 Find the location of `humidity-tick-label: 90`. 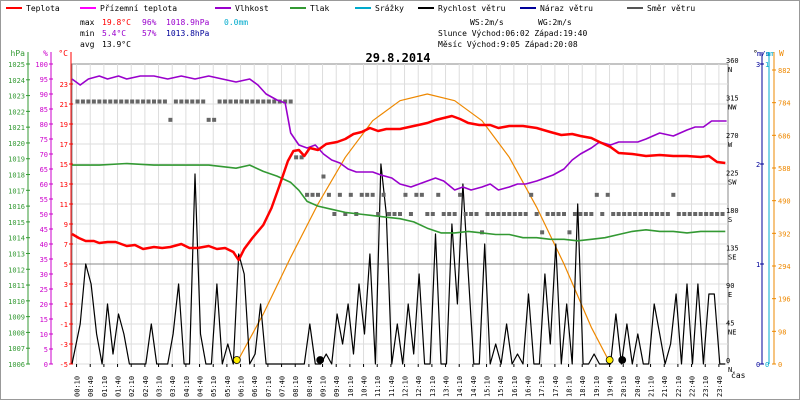

humidity-tick-label: 90 is located at coordinates (44, 95).